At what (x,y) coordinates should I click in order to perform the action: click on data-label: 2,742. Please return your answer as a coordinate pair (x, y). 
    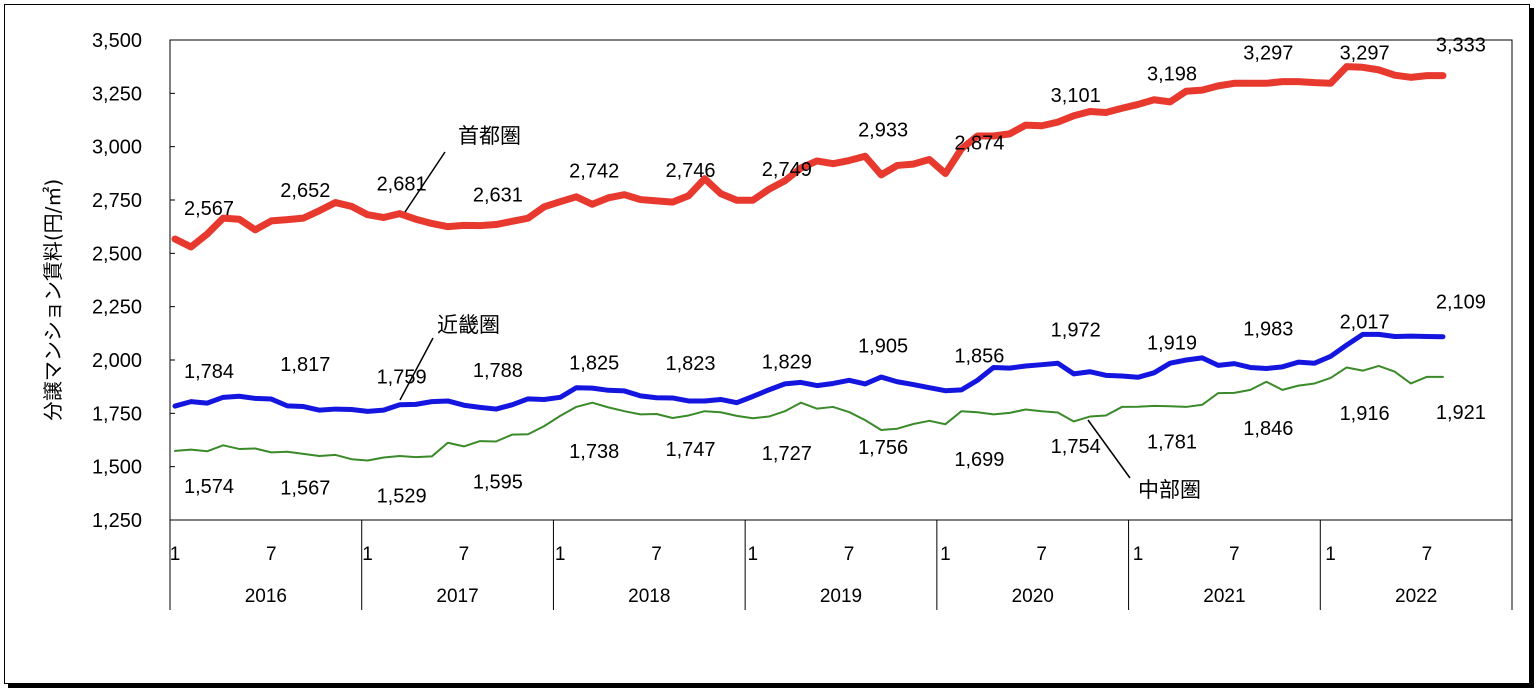
    Looking at the image, I should click on (594, 172).